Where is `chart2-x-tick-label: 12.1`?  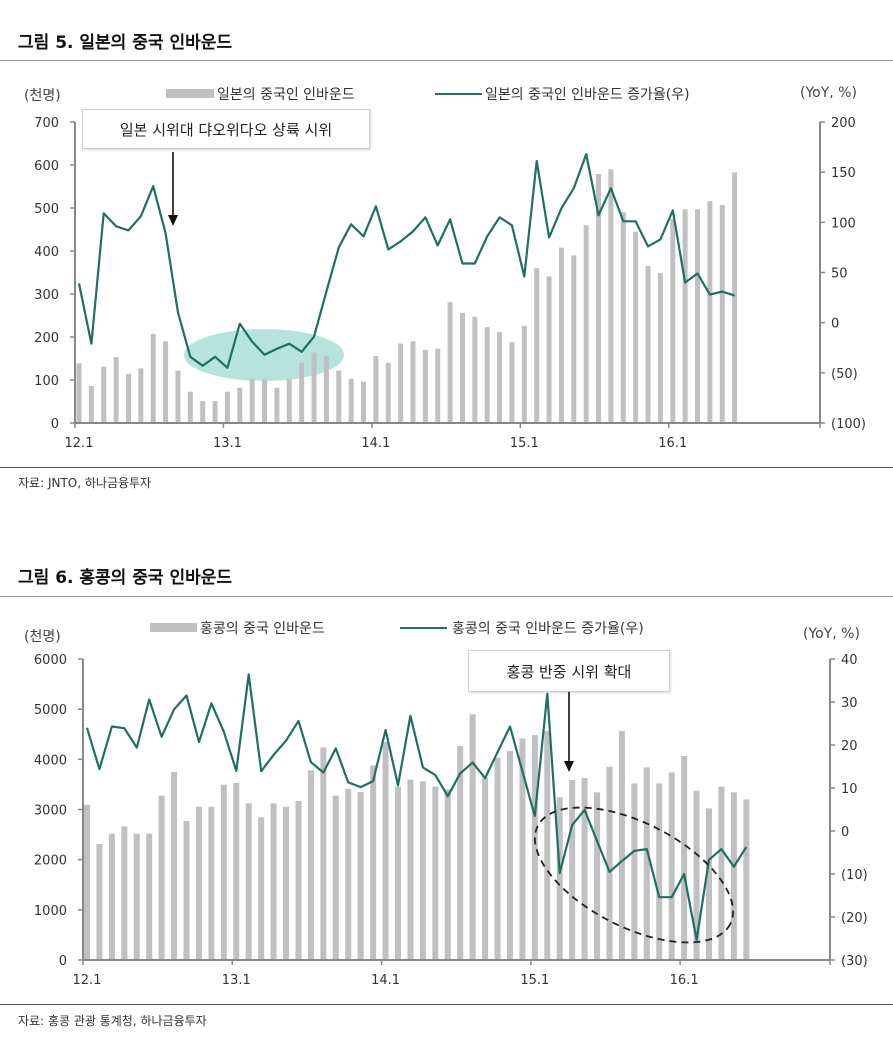
chart2-x-tick-label: 12.1 is located at coordinates (87, 980).